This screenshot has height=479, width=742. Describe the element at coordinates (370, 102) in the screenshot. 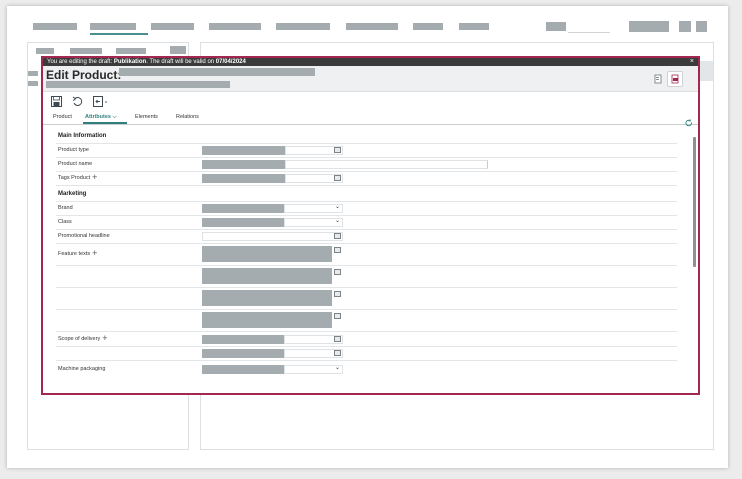

I see `dialog-toolbar` at that location.